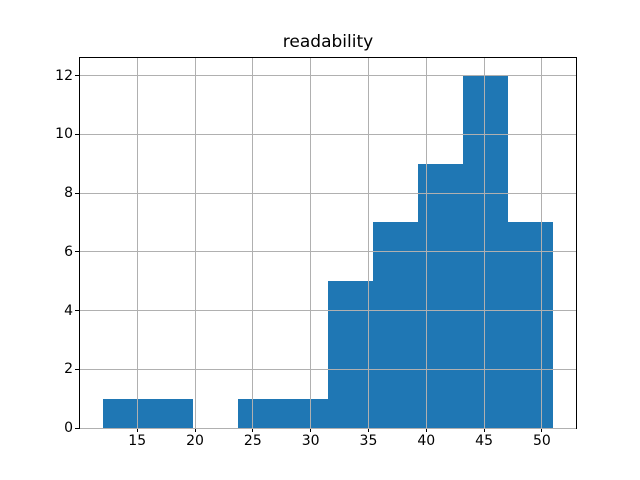  I want to click on x-tick-label: 25, so click(252, 441).